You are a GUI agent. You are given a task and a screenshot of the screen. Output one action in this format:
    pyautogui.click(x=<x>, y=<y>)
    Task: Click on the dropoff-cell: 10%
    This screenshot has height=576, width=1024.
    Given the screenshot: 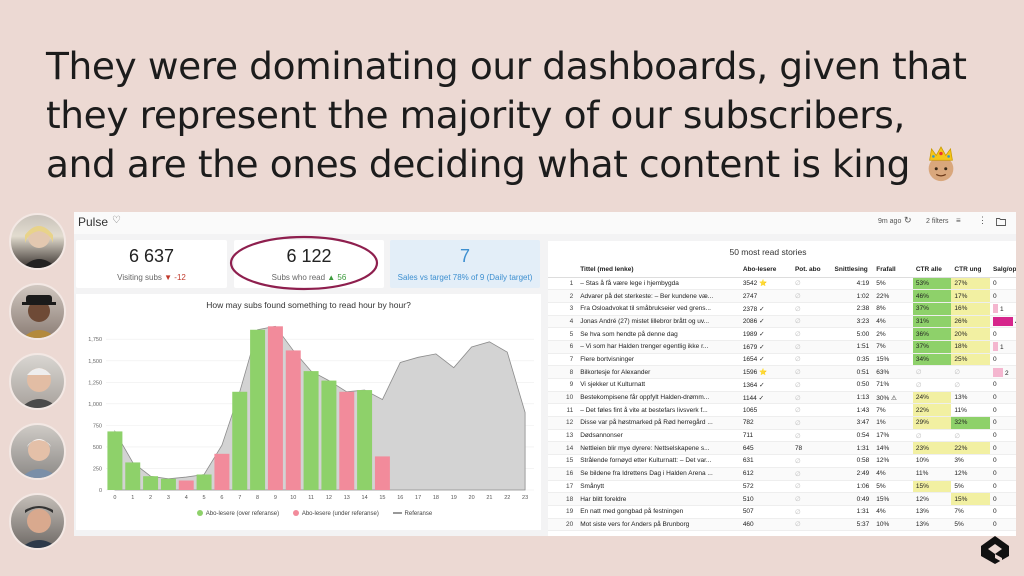 What is the action you would take?
    pyautogui.click(x=893, y=525)
    